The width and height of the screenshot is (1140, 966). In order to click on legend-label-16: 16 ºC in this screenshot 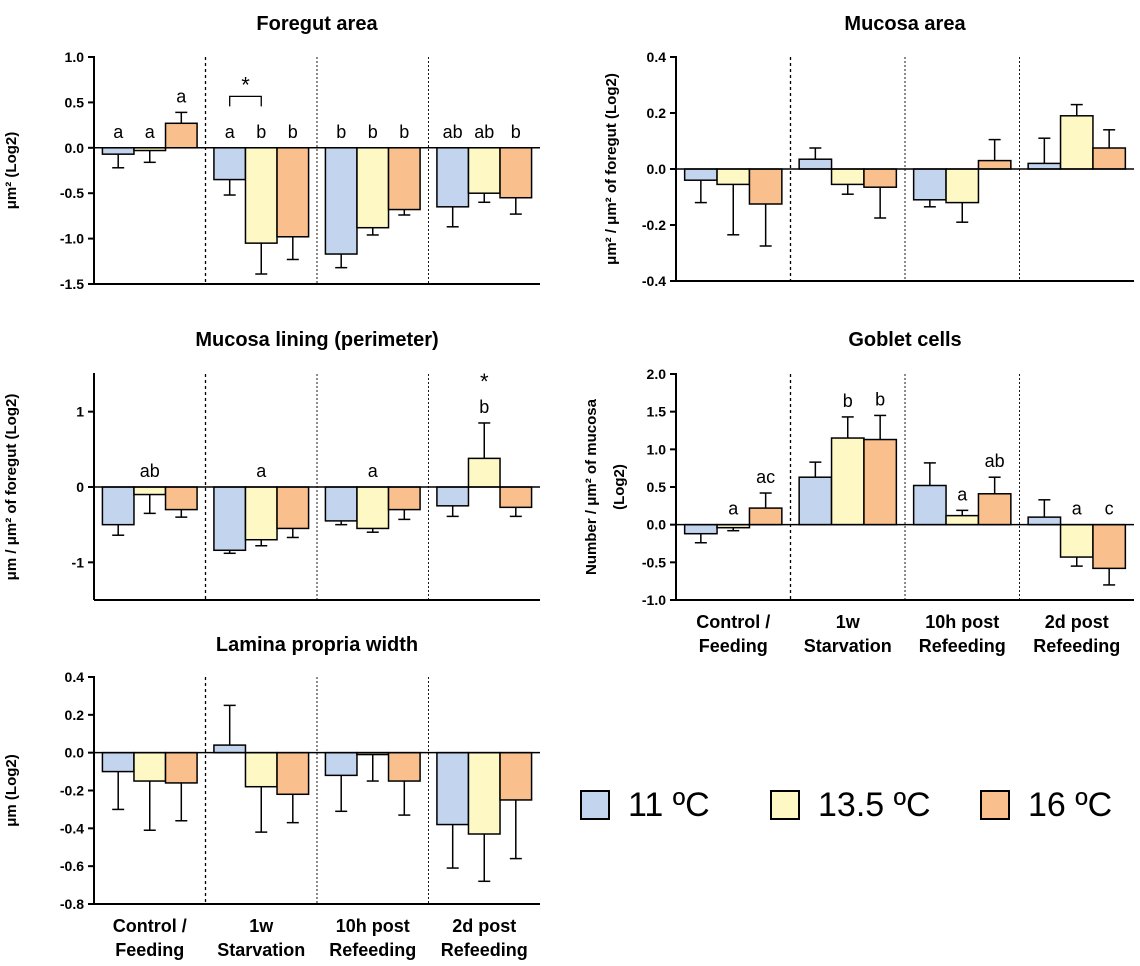, I will do `click(1070, 804)`.